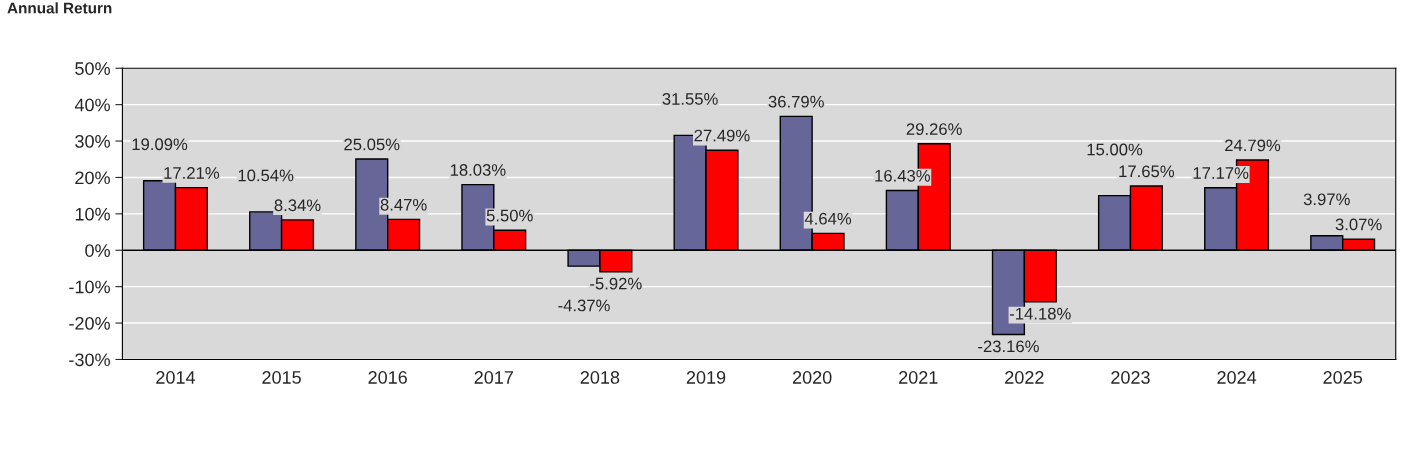 The width and height of the screenshot is (1407, 455). I want to click on data-label: 31.55%, so click(690, 99).